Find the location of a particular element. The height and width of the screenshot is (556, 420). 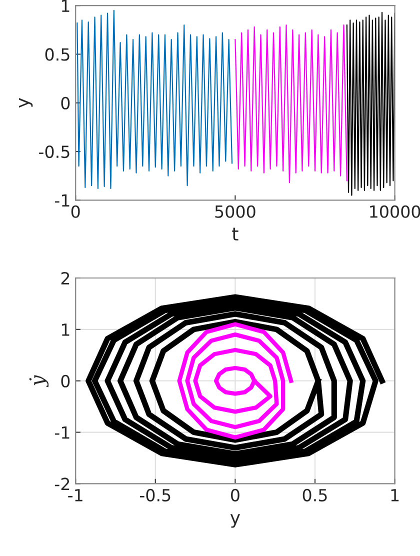

x-tick-label: 1 is located at coordinates (395, 495).